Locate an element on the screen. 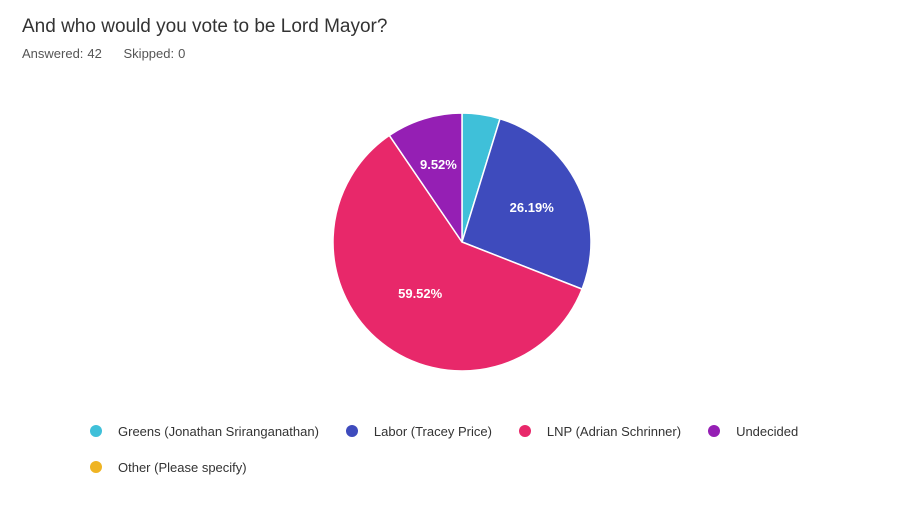 This screenshot has height=506, width=903. legend-label-undecided: Undecided is located at coordinates (767, 431).